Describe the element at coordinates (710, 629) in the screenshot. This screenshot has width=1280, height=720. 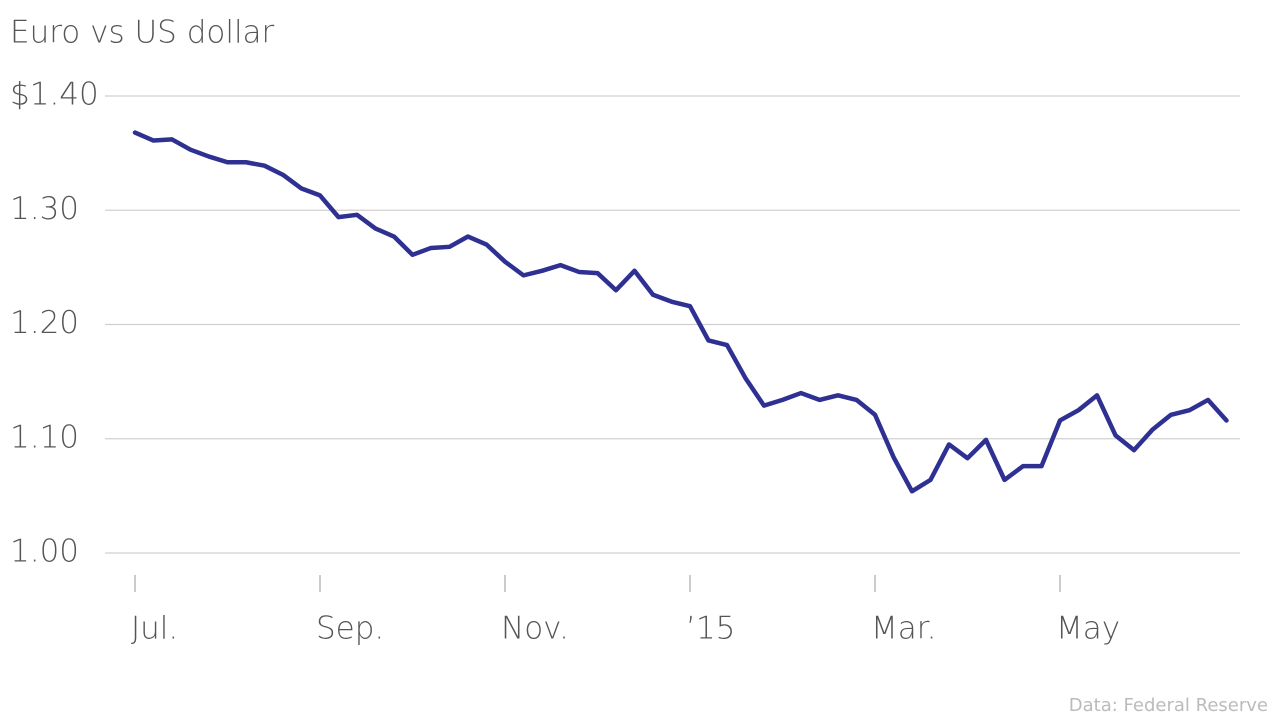
I see `x-tick-label: ’15` at that location.